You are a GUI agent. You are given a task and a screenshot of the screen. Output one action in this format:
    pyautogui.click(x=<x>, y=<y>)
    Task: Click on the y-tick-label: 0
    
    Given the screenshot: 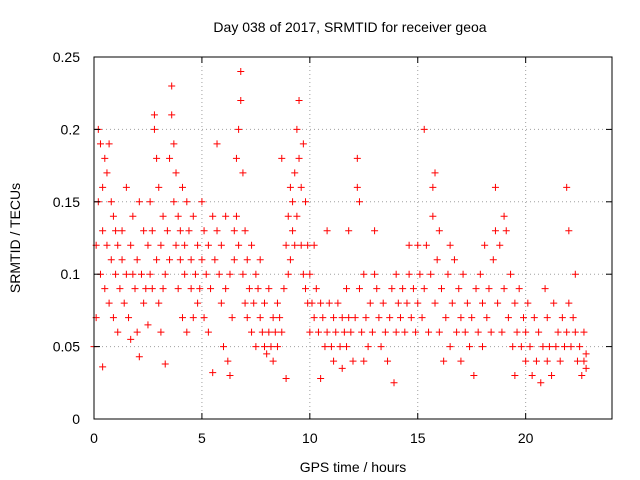 What is the action you would take?
    pyautogui.click(x=76, y=419)
    